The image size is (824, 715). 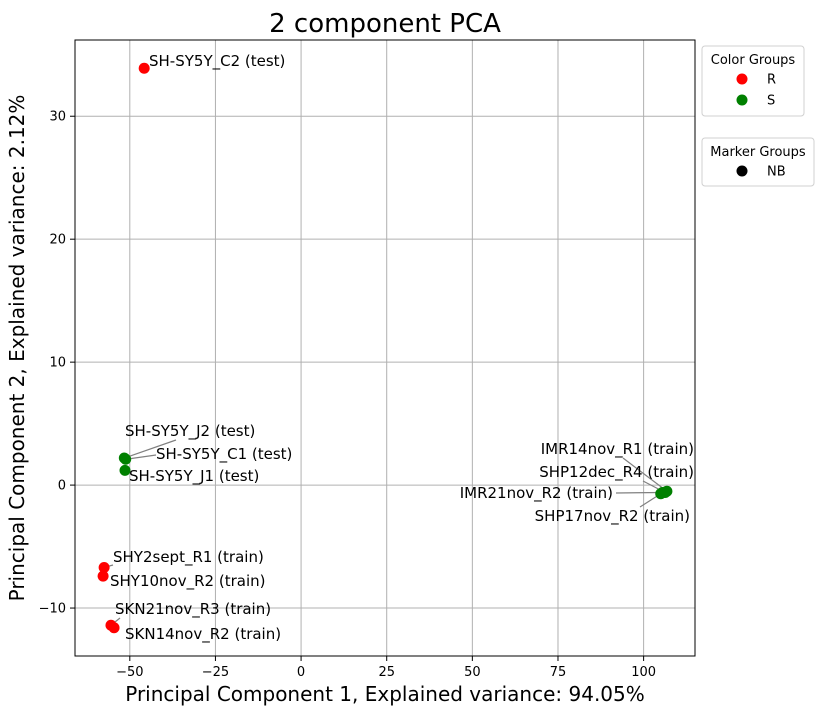 I want to click on legends: Color Groups RS Marker Groups NB, so click(x=758, y=116).